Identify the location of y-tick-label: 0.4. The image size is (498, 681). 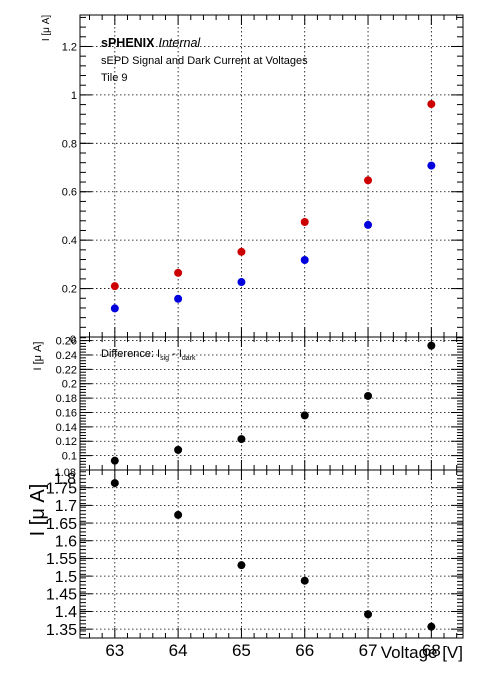
(69, 241).